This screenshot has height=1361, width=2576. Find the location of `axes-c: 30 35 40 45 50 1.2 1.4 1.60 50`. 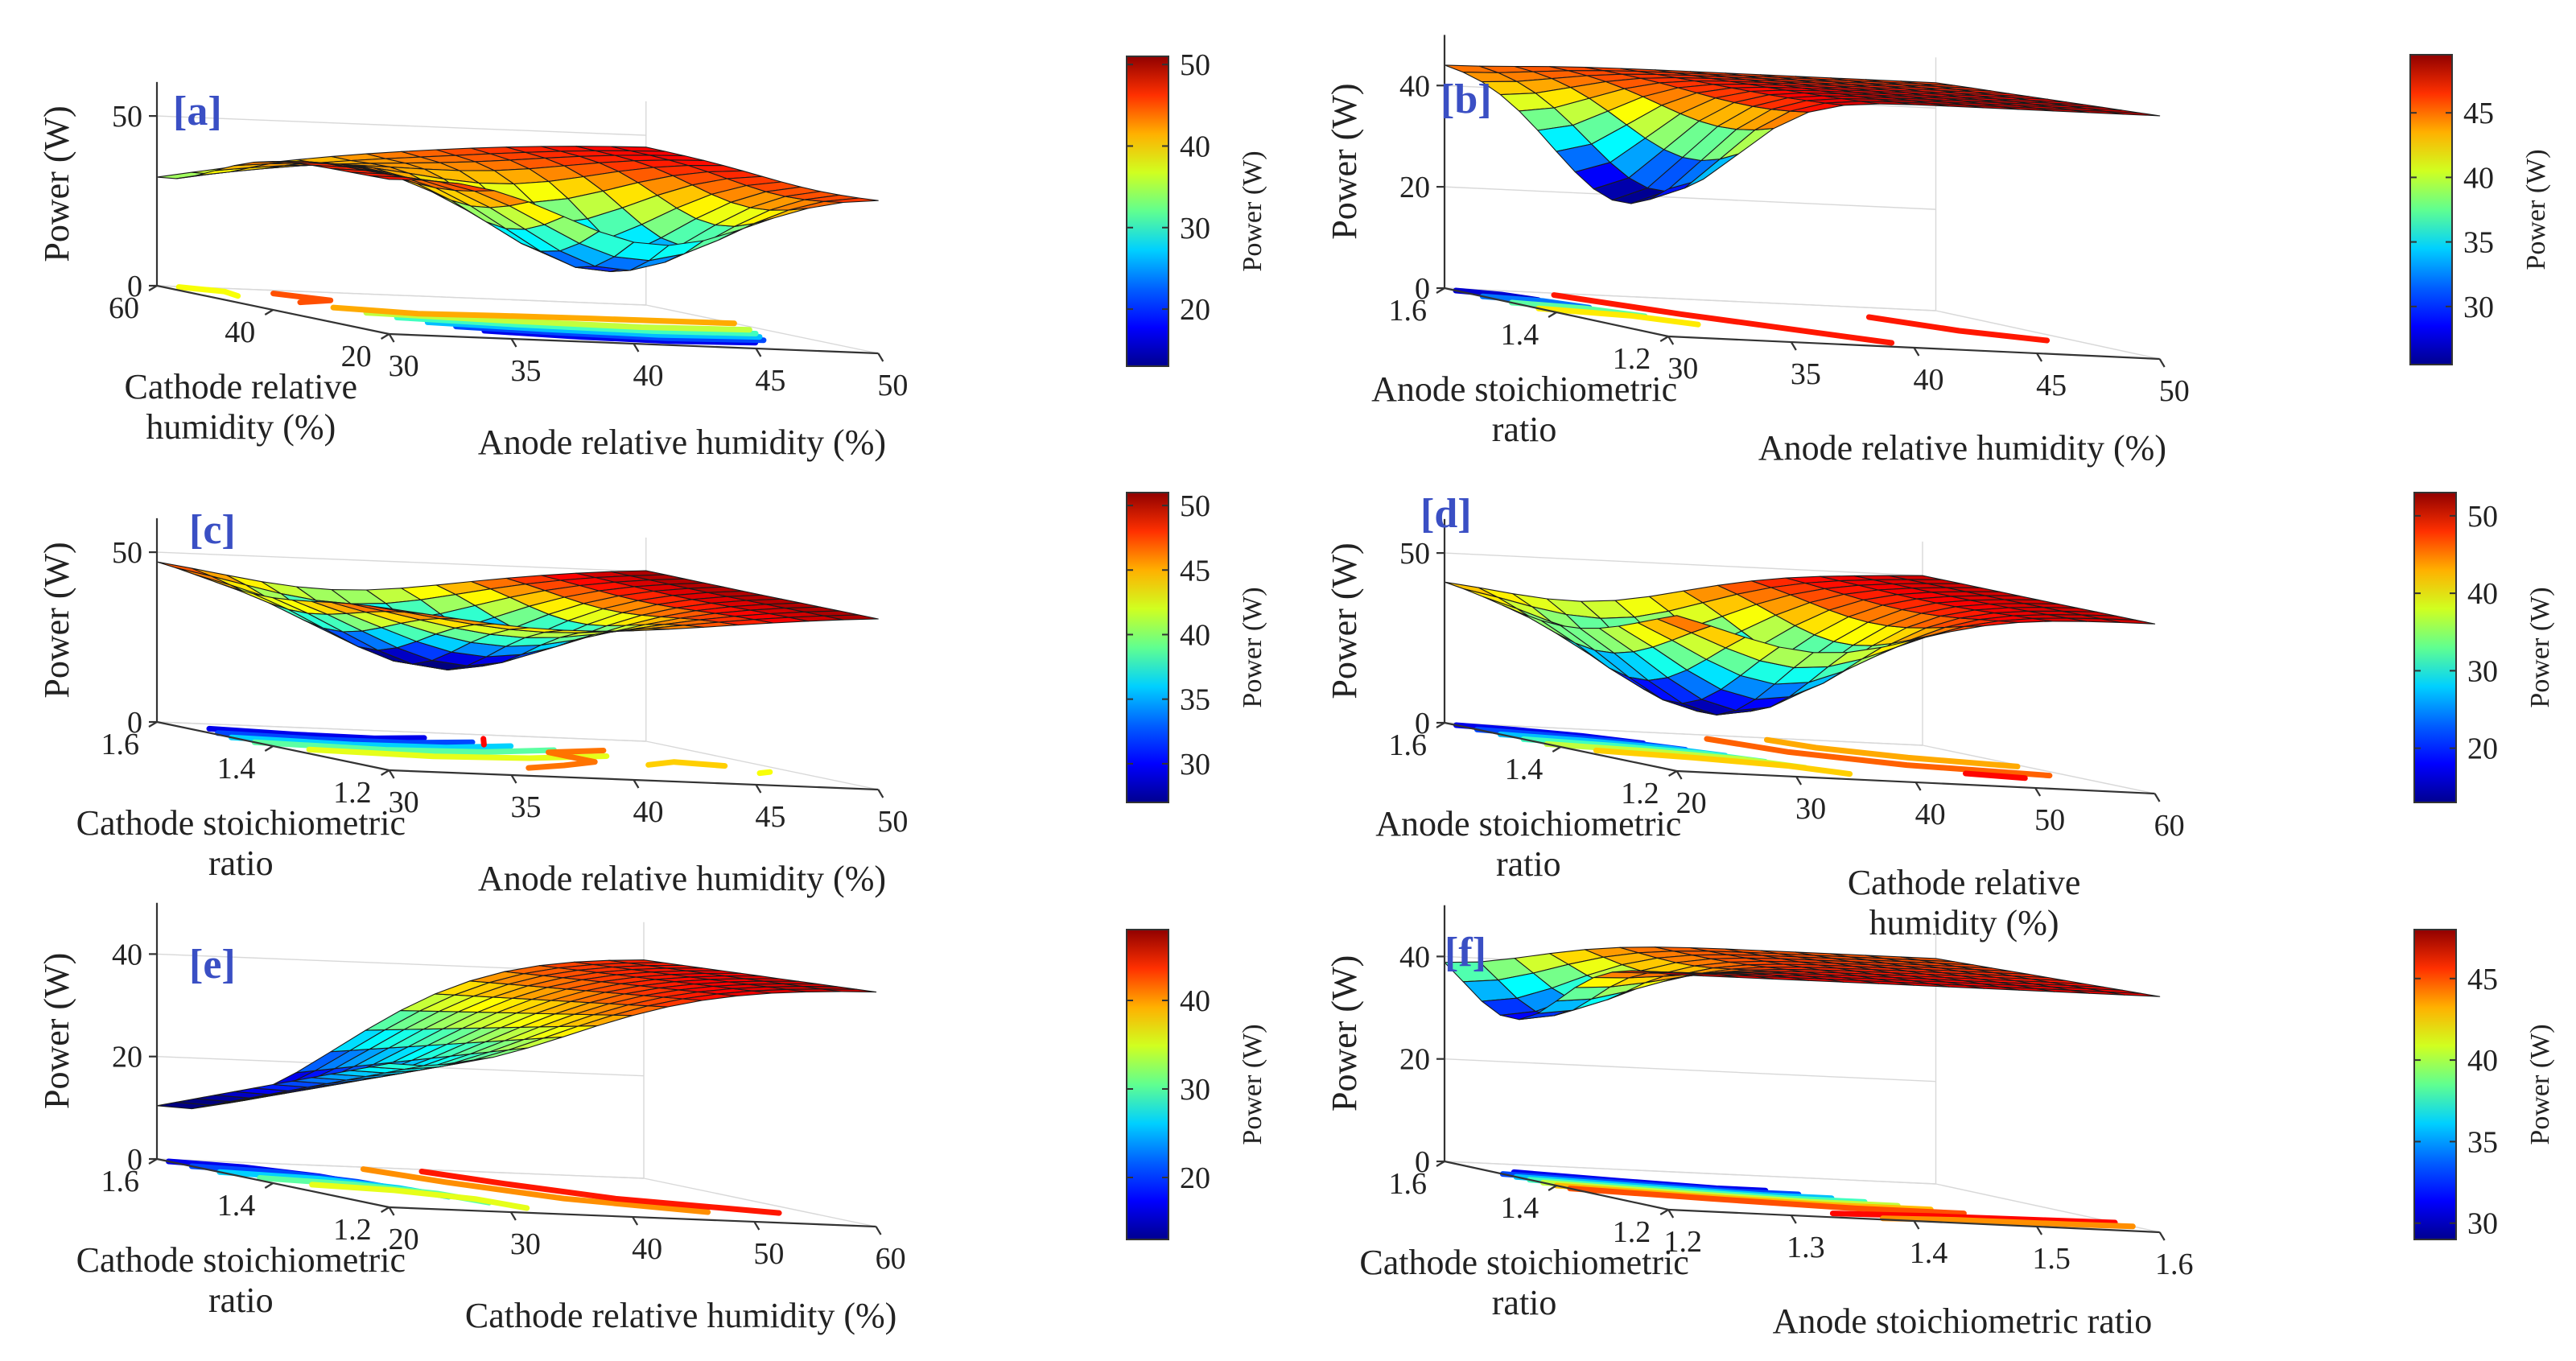

axes-c: 30 35 40 45 50 1.2 1.4 1.60 50 is located at coordinates (504, 678).